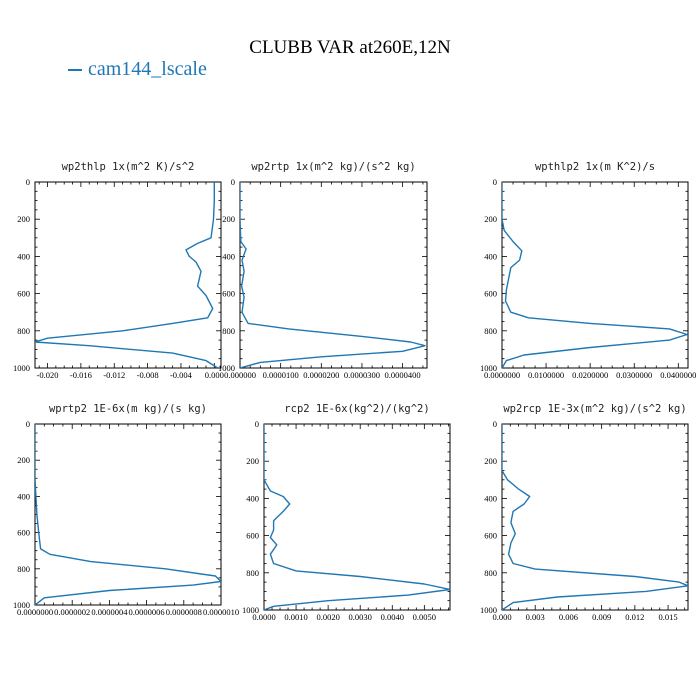  What do you see at coordinates (601, 617) in the screenshot?
I see `x-tick-label: 0.009` at bounding box center [601, 617].